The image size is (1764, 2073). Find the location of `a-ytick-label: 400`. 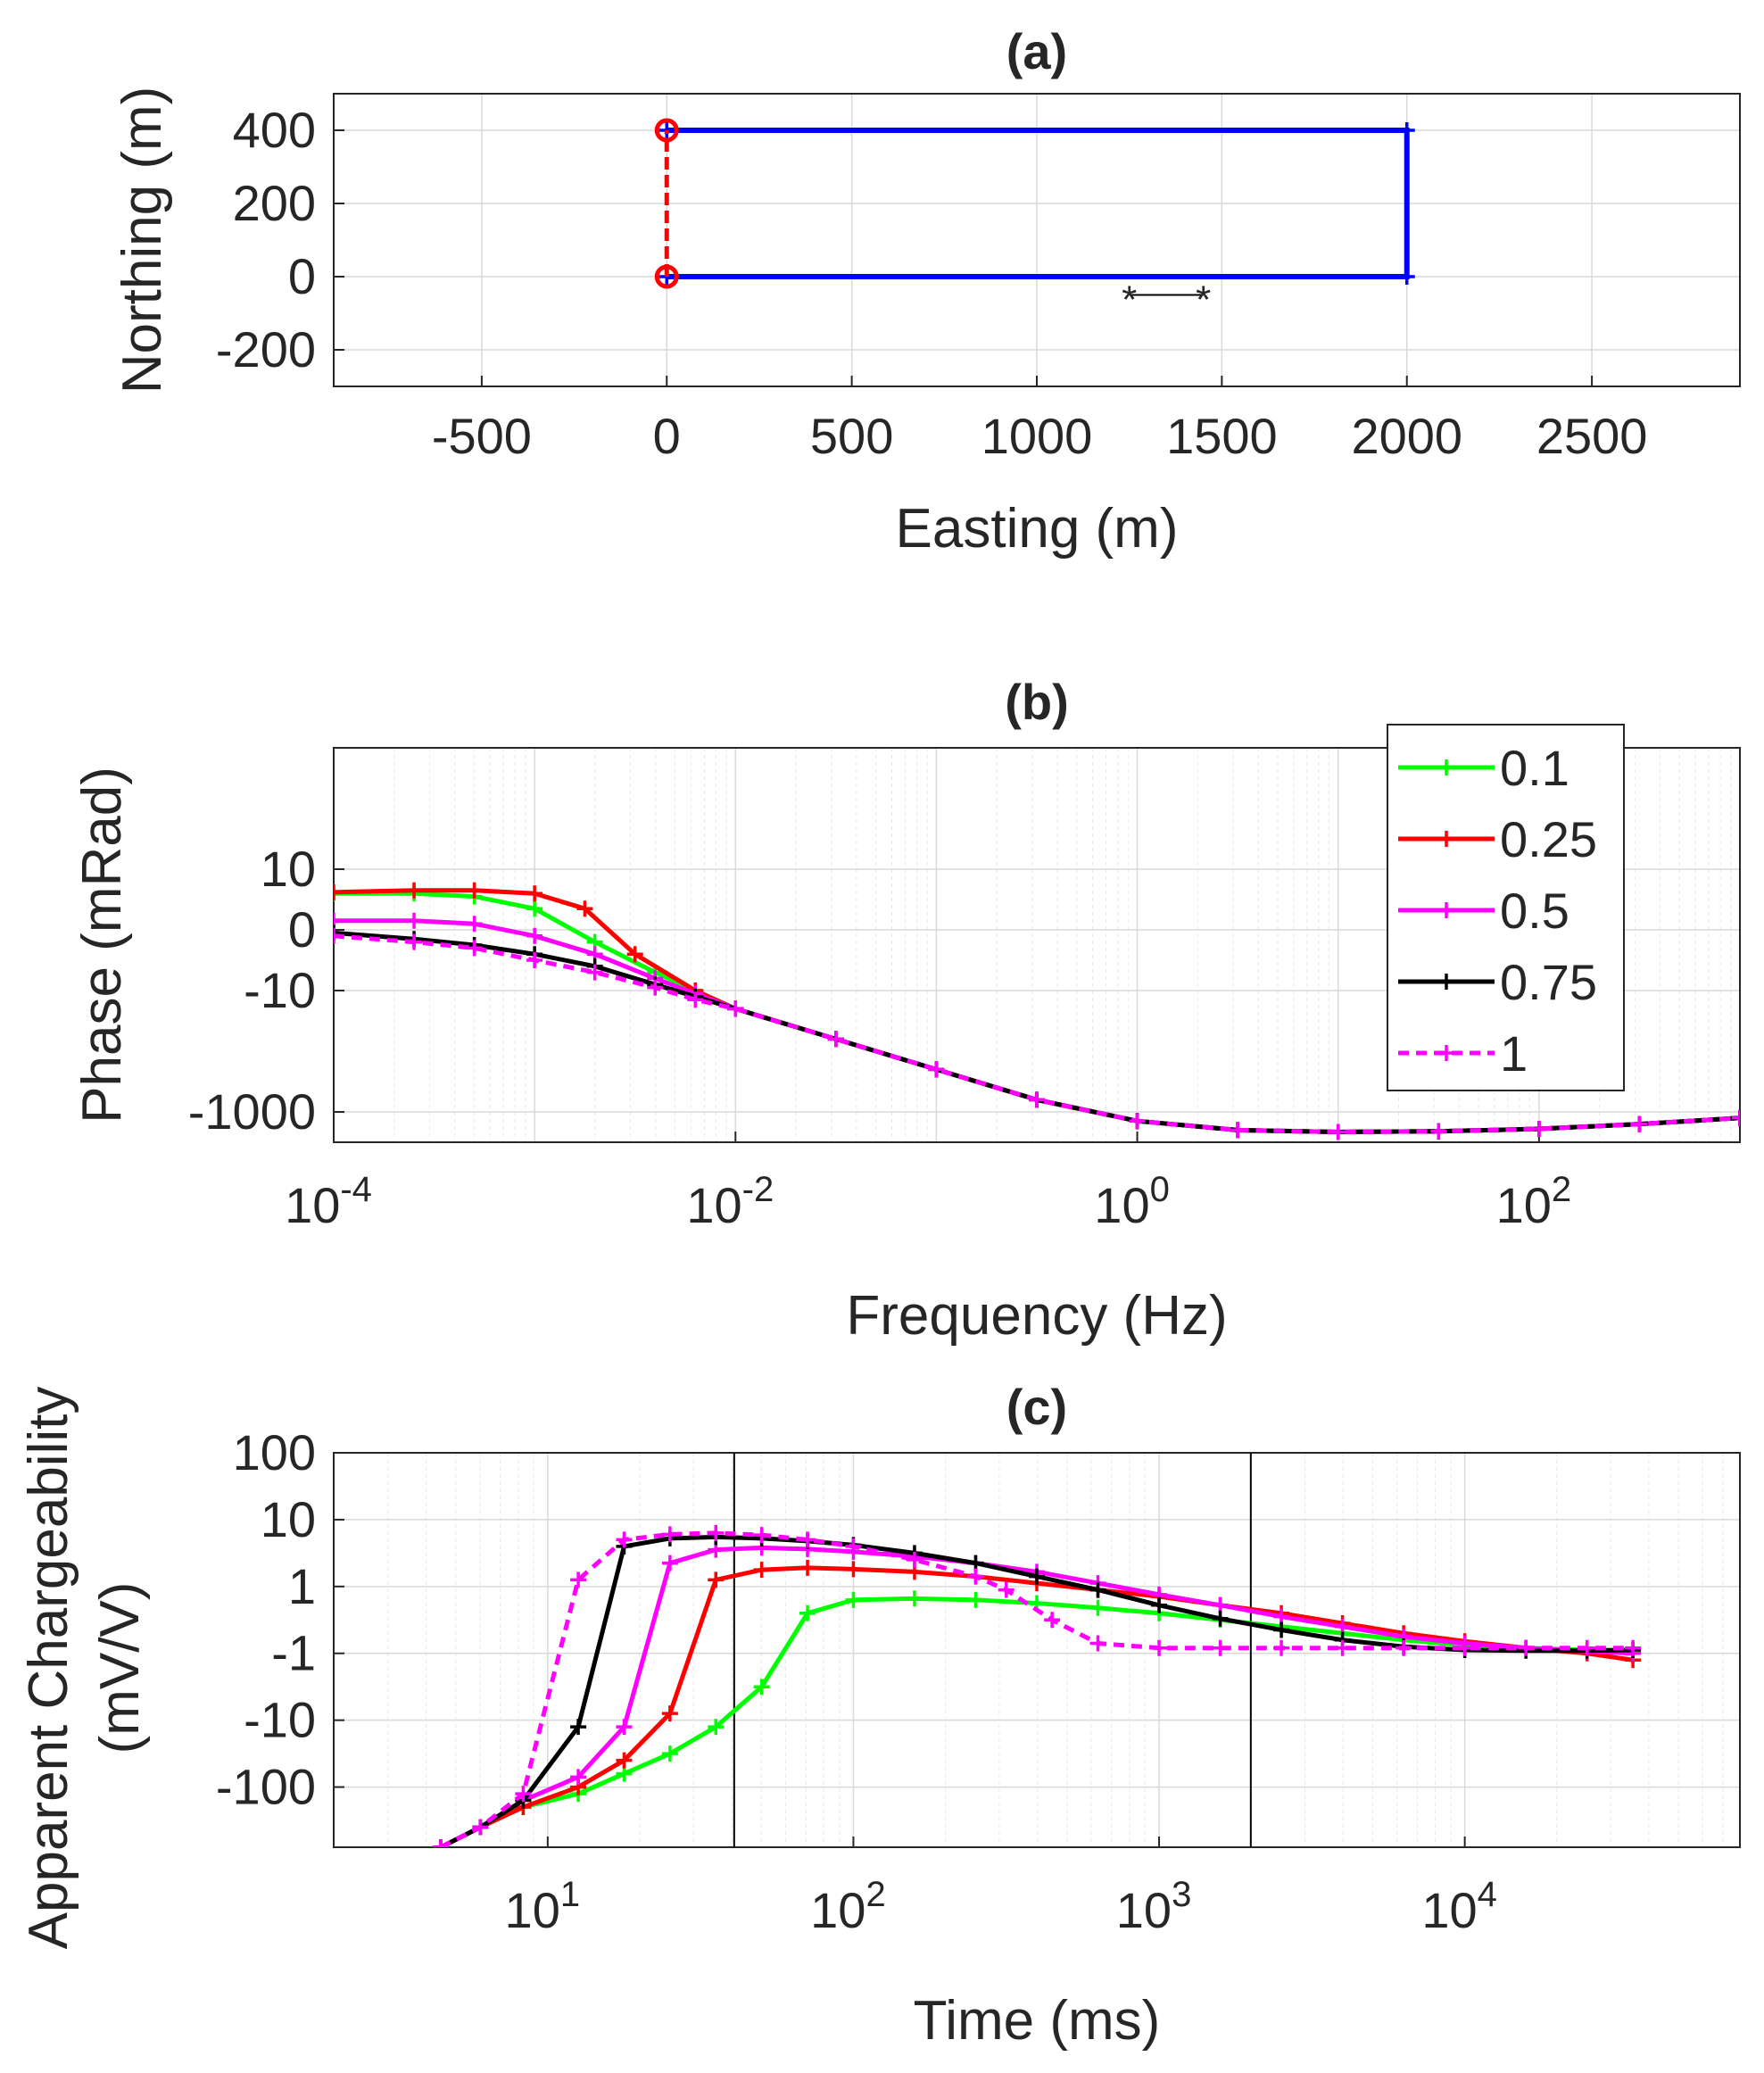

a-ytick-label: 400 is located at coordinates (274, 130).